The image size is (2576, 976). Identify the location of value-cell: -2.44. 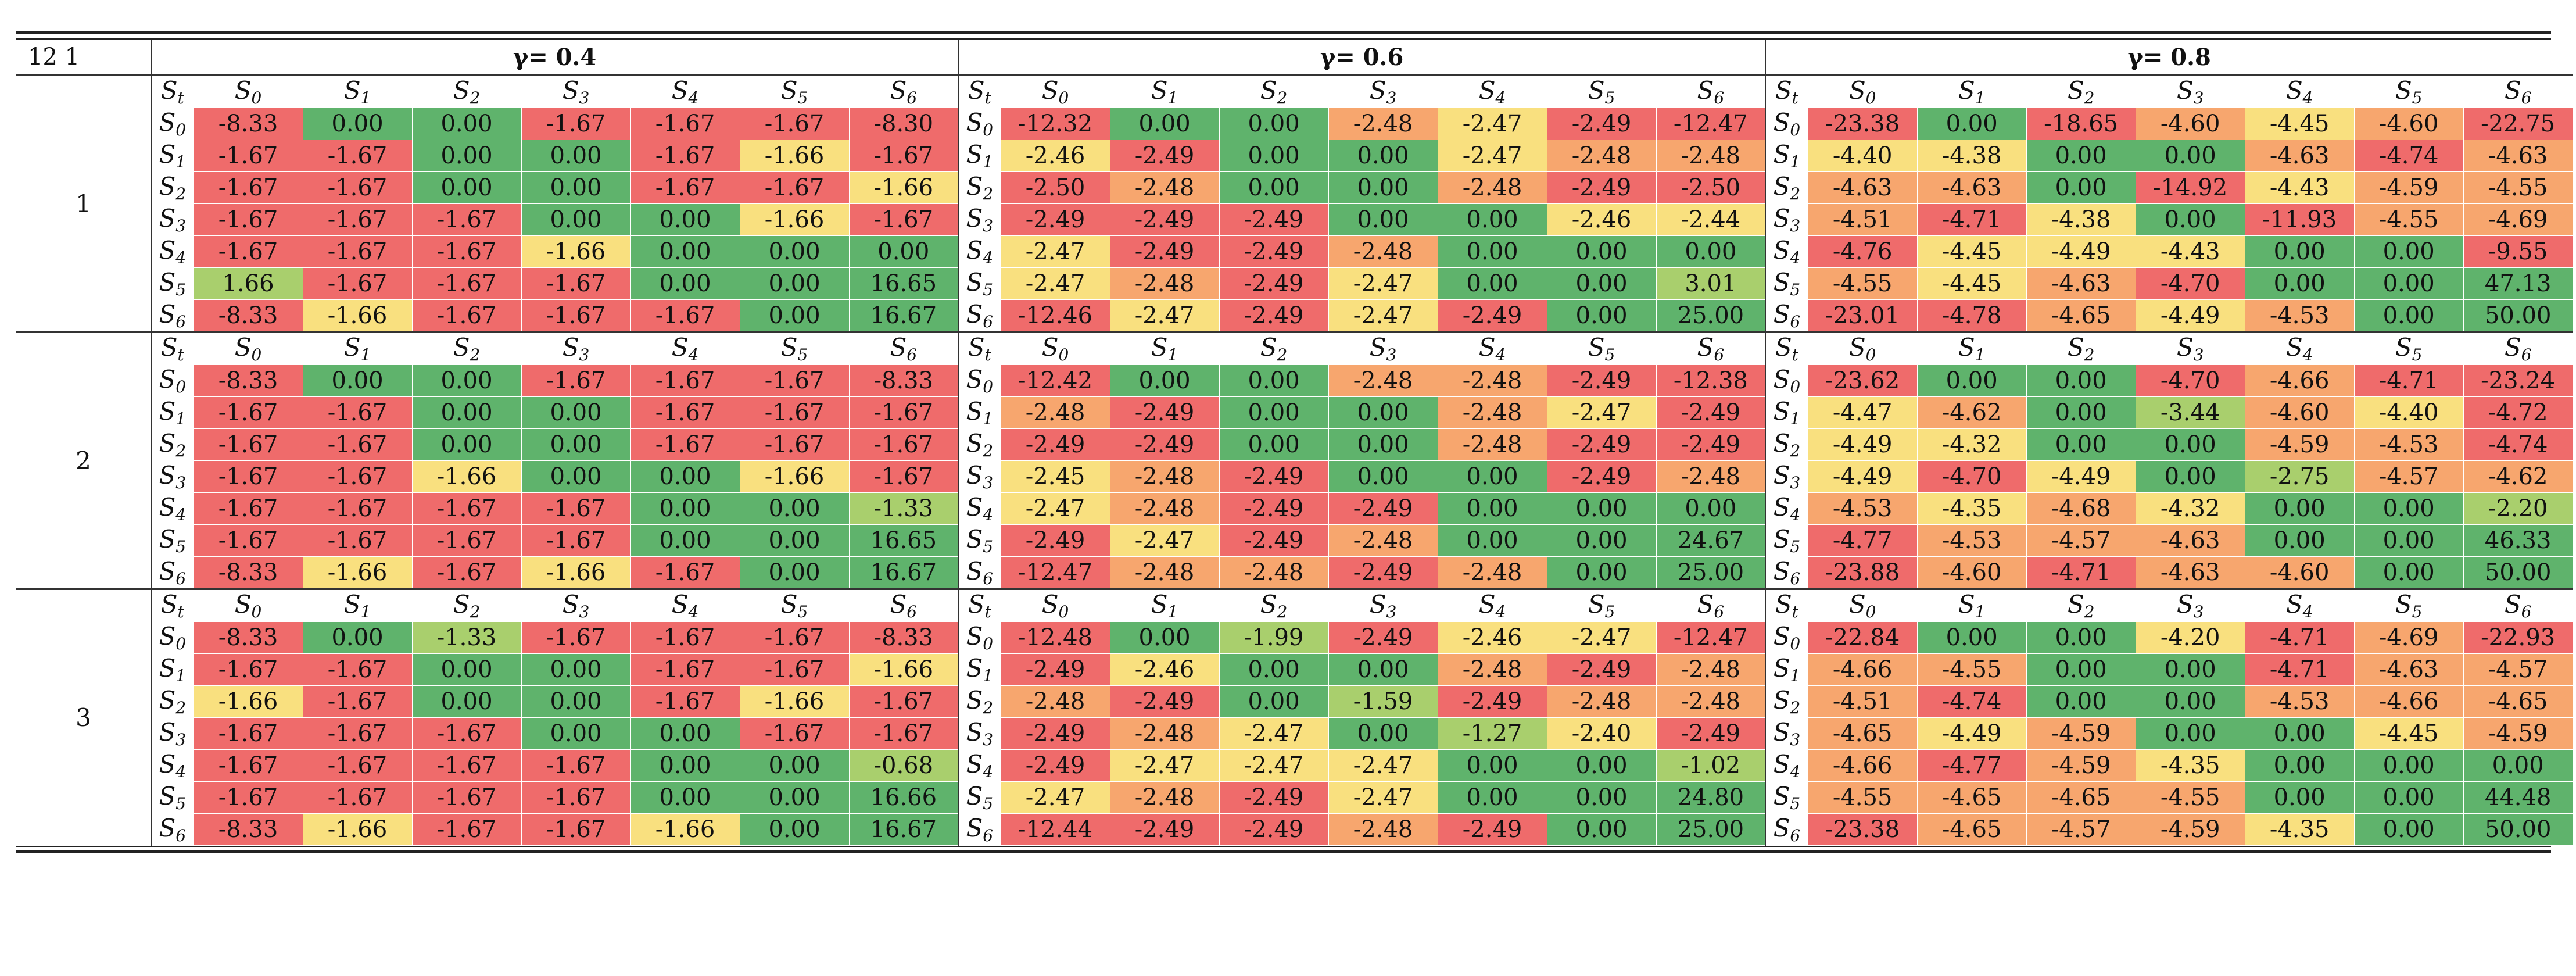
(1711, 220).